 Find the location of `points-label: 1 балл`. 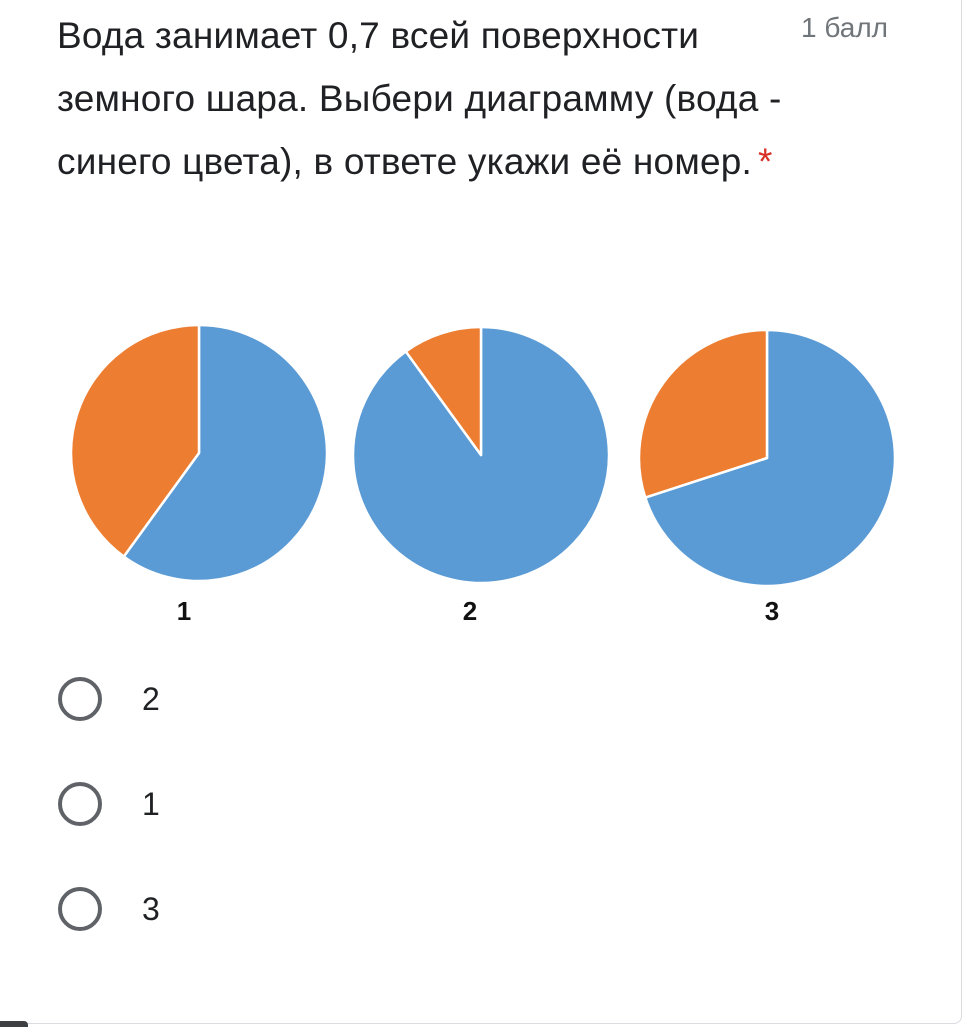

points-label: 1 балл is located at coordinates (844, 27).